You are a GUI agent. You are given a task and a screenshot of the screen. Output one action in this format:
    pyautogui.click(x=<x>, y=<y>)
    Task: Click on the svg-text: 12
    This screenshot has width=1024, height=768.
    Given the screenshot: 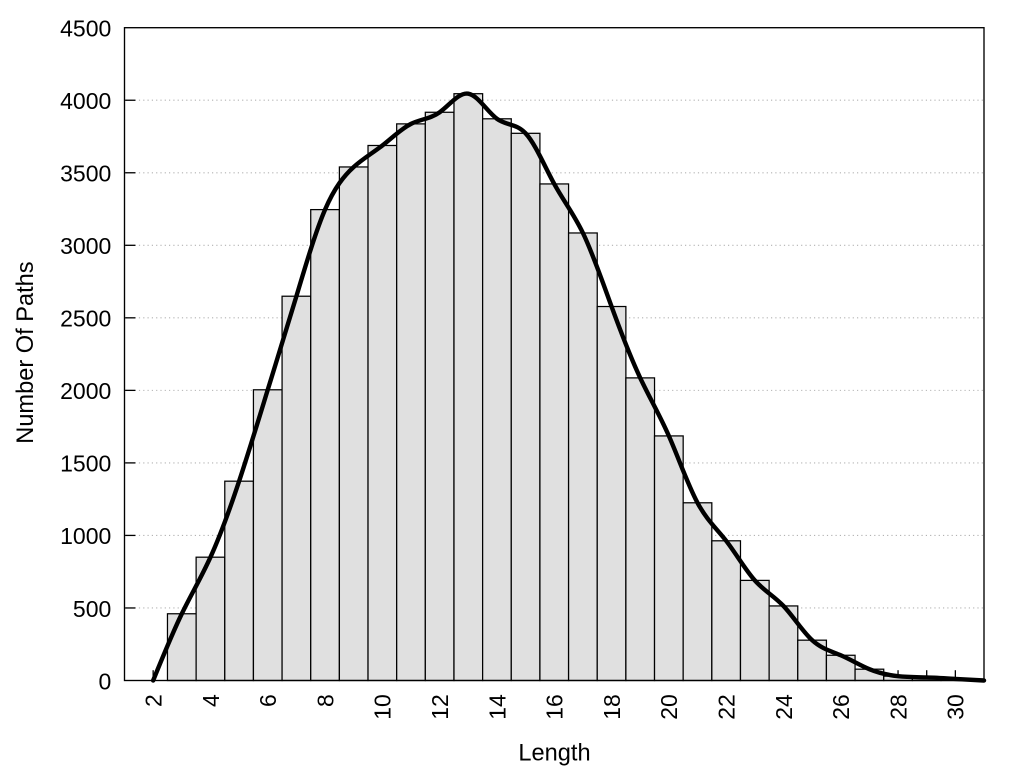 What is the action you would take?
    pyautogui.click(x=440, y=707)
    